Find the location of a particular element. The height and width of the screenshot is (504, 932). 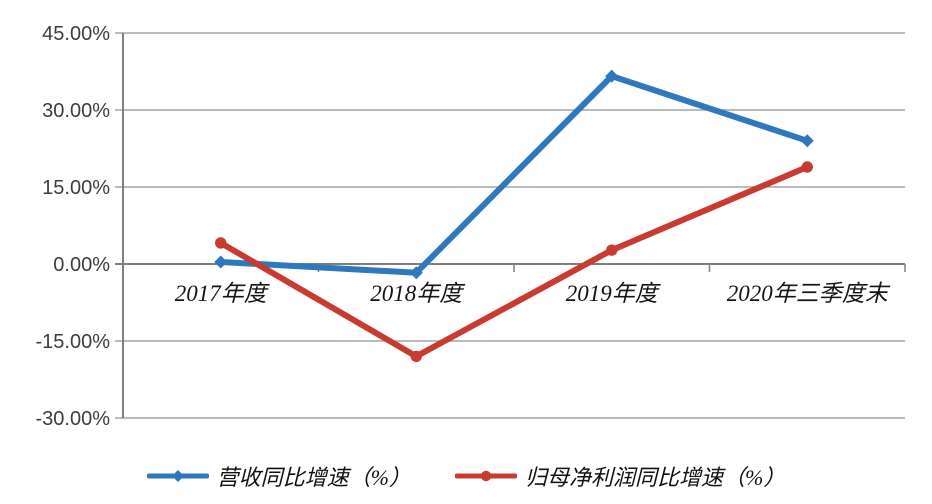

legend-label-revenue-growth: 营收同比增速（%） is located at coordinates (313, 477).